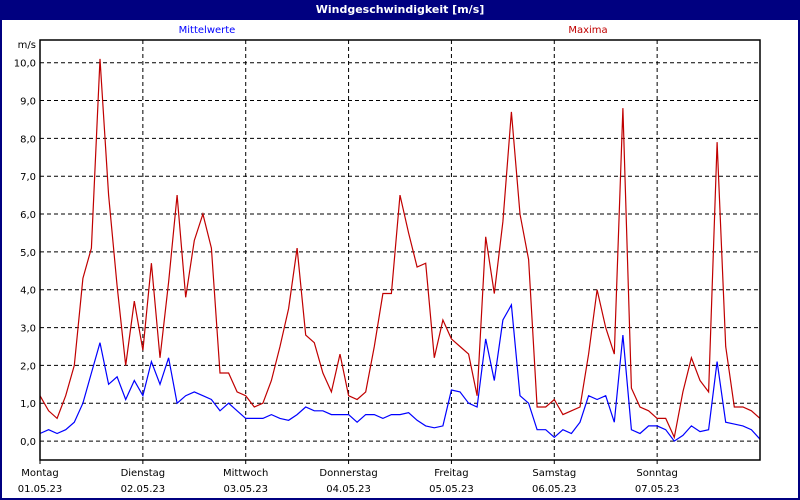 The image size is (800, 500). I want to click on y-tick-label: 10,0, so click(25, 64).